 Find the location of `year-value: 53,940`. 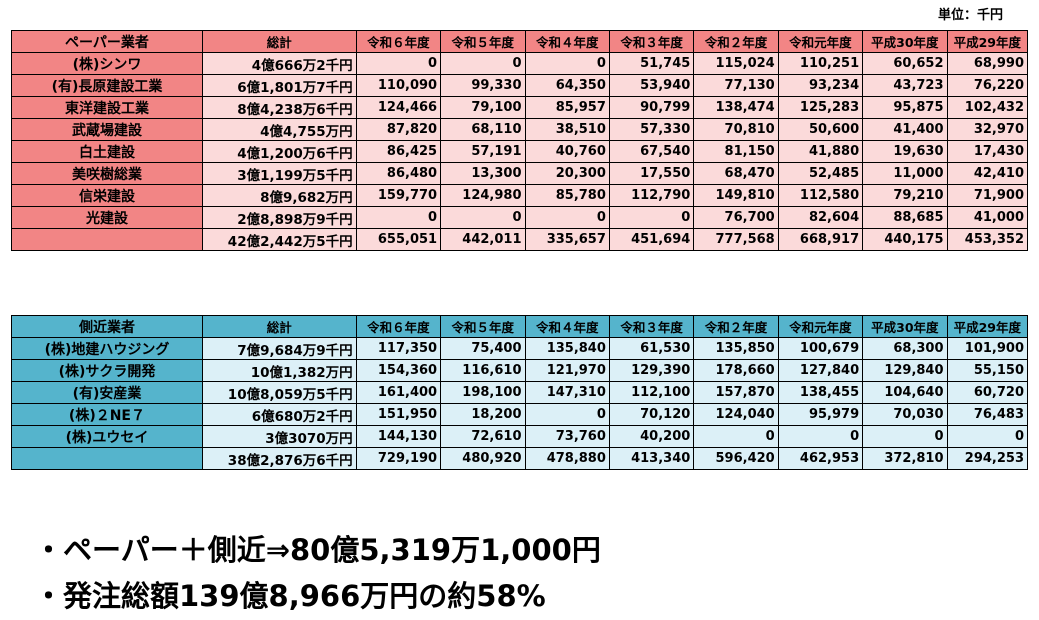

year-value: 53,940 is located at coordinates (651, 85).